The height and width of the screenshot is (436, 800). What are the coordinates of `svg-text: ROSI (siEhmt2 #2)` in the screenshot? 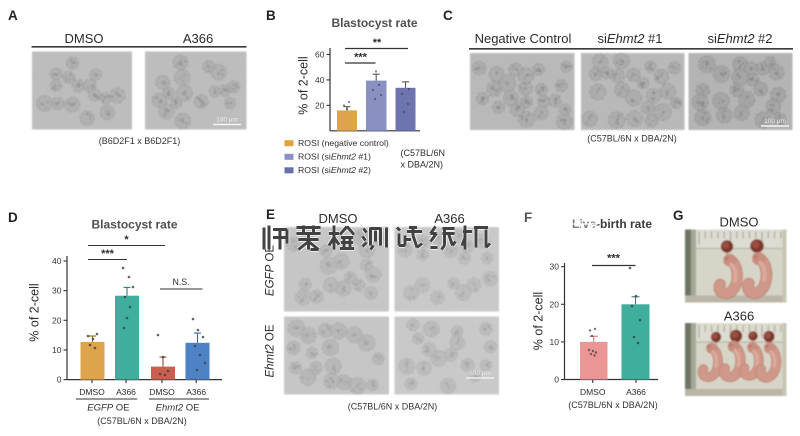 It's located at (334, 170).